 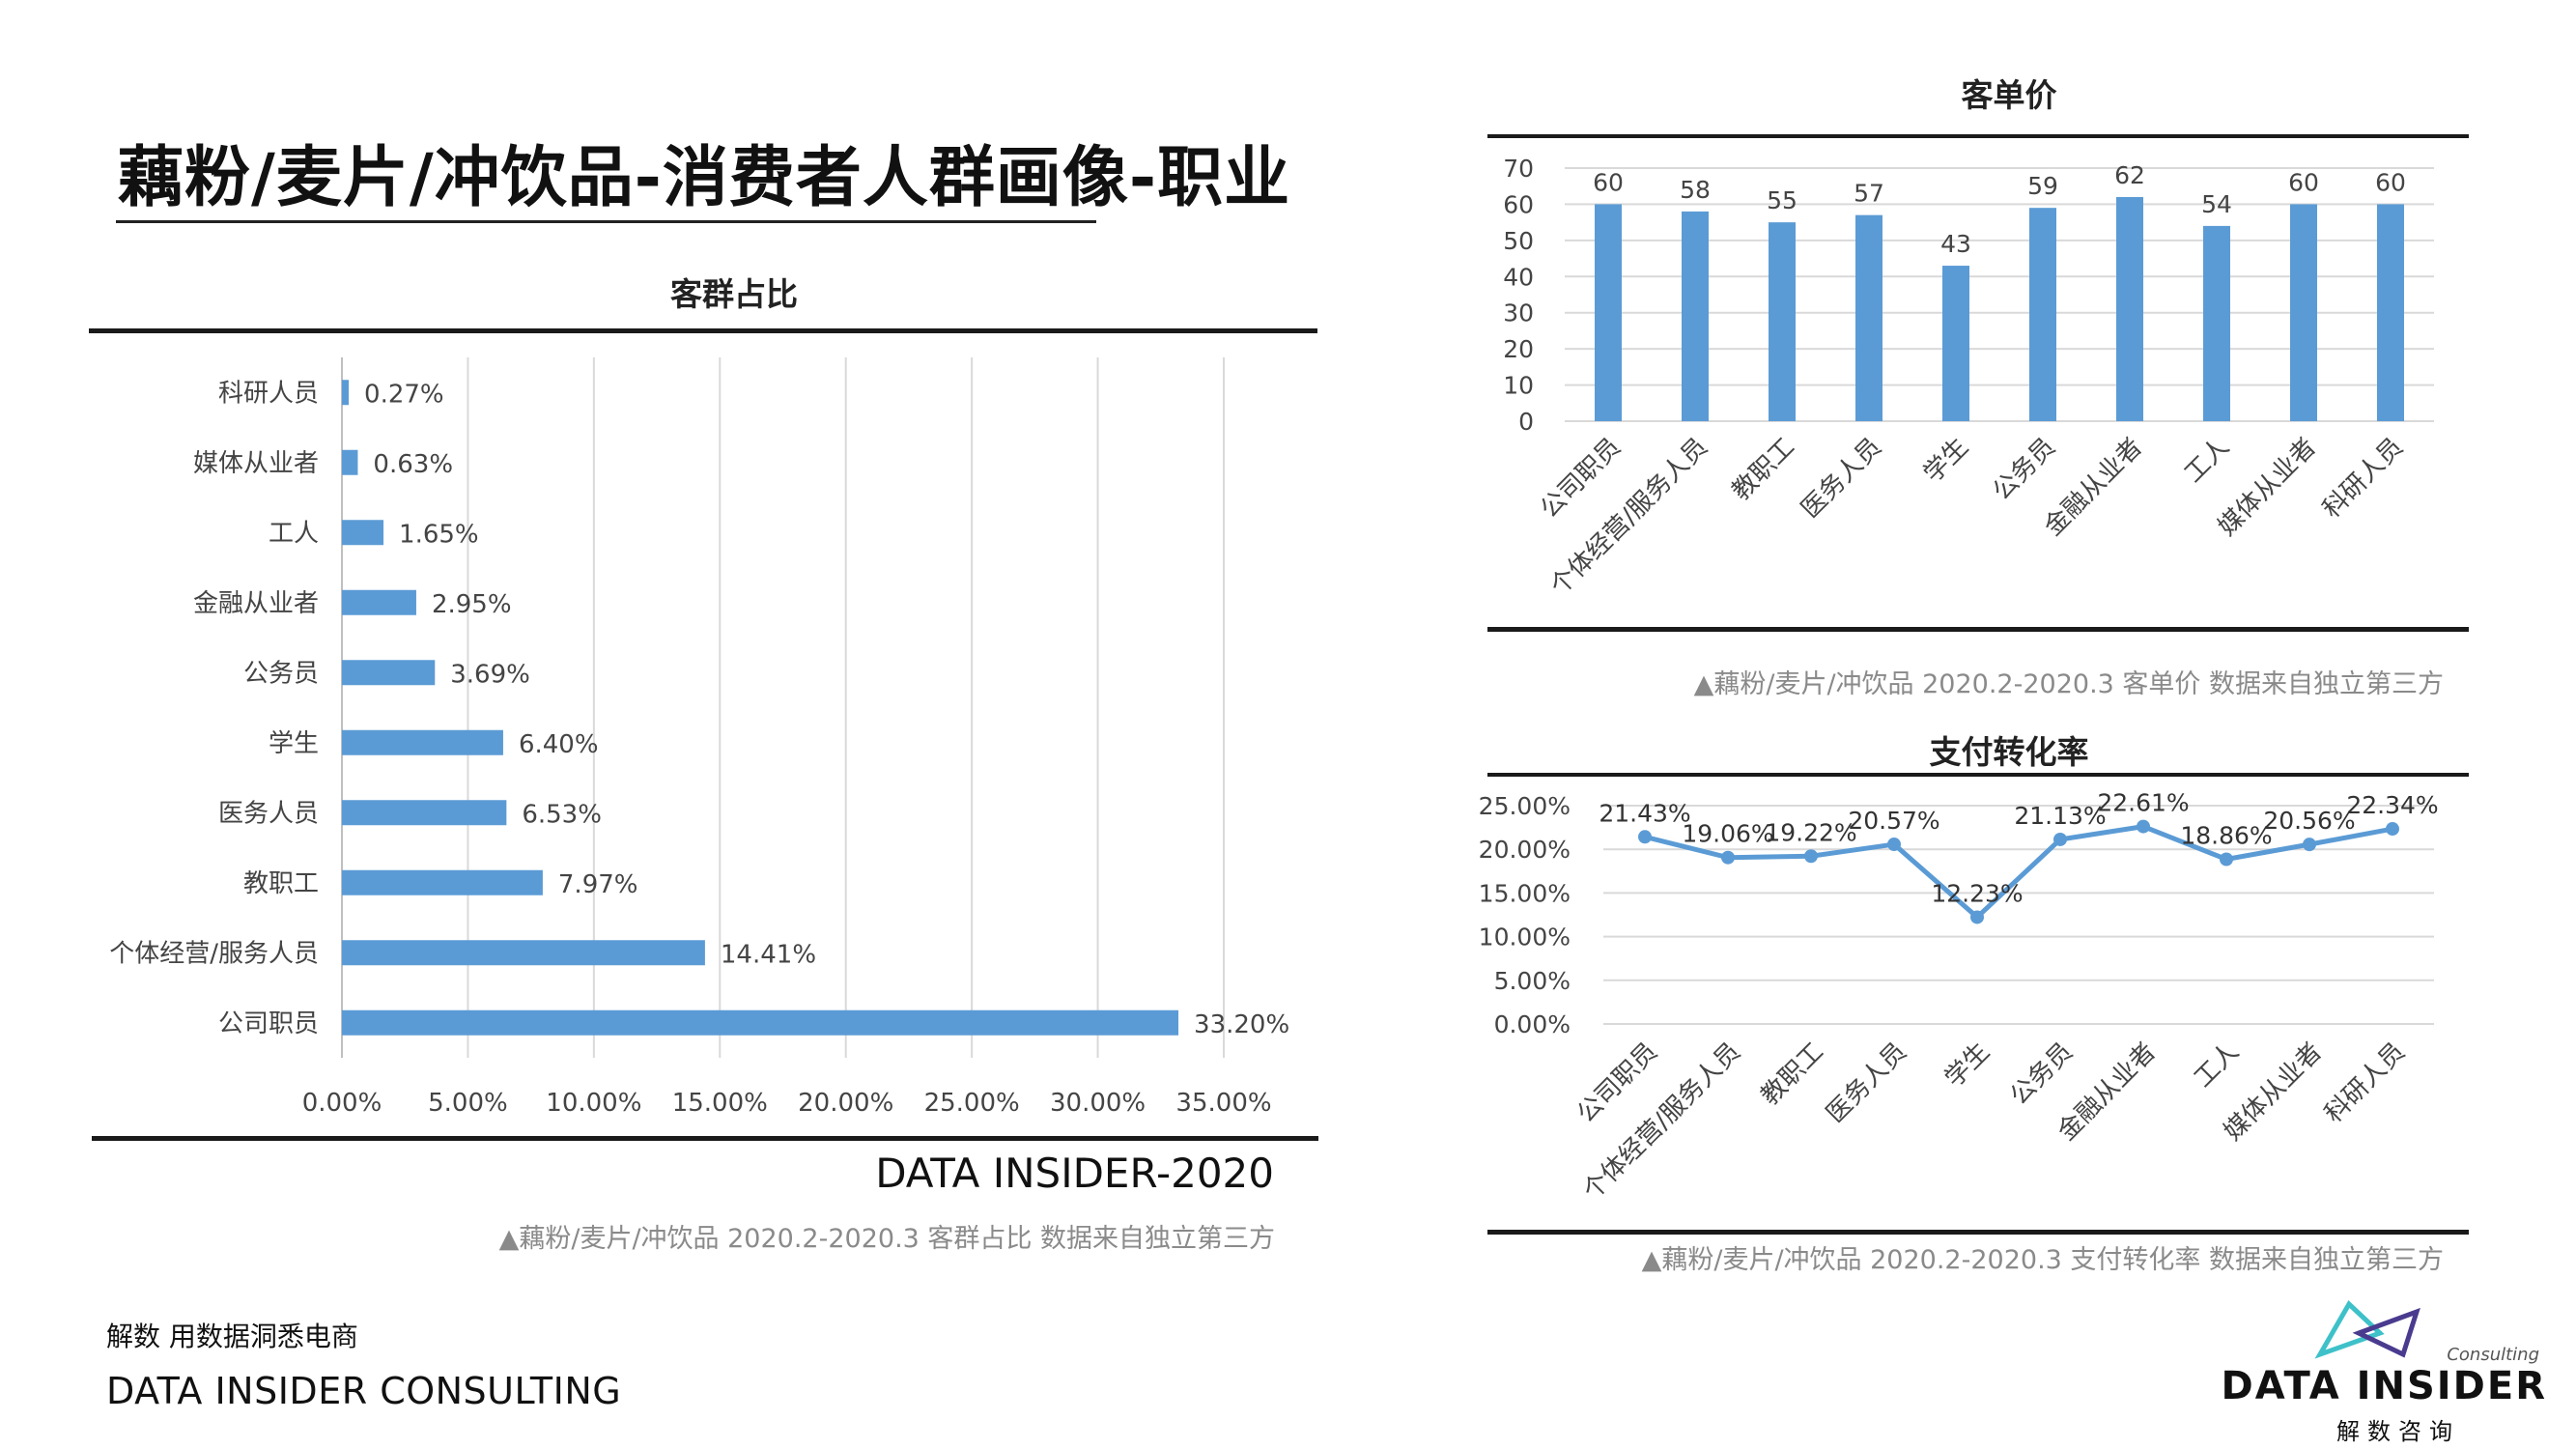 What do you see at coordinates (1223, 1103) in the screenshot?
I see `share-x-tick-label: 35.00%` at bounding box center [1223, 1103].